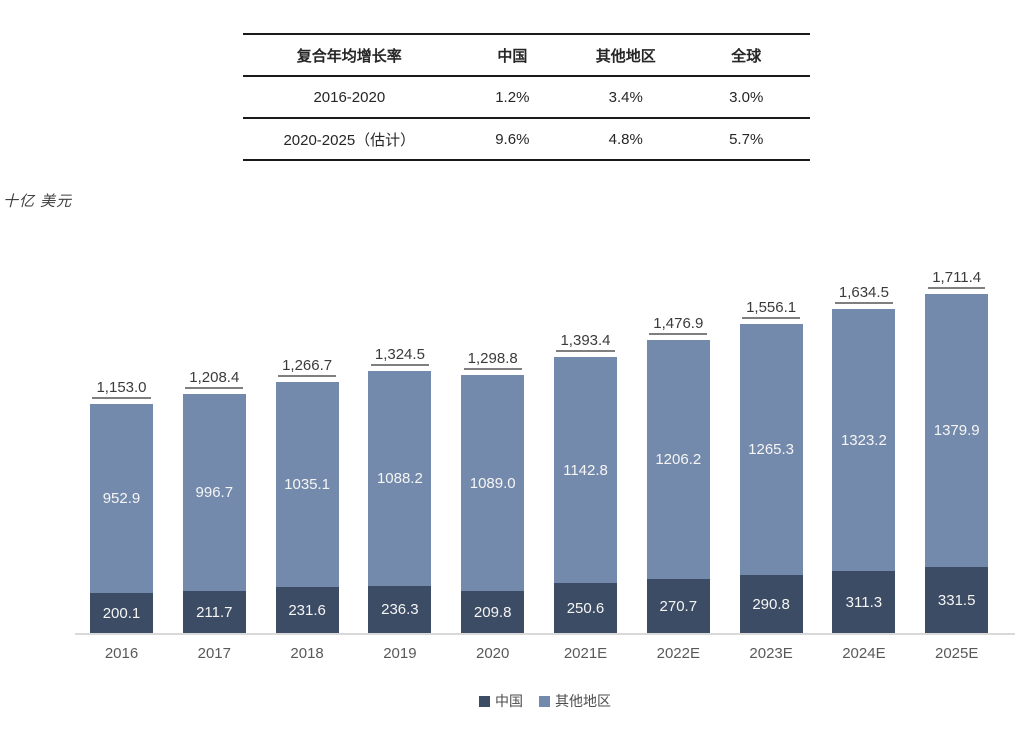  What do you see at coordinates (678, 606) in the screenshot?
I see `segment-china: 270.7` at bounding box center [678, 606].